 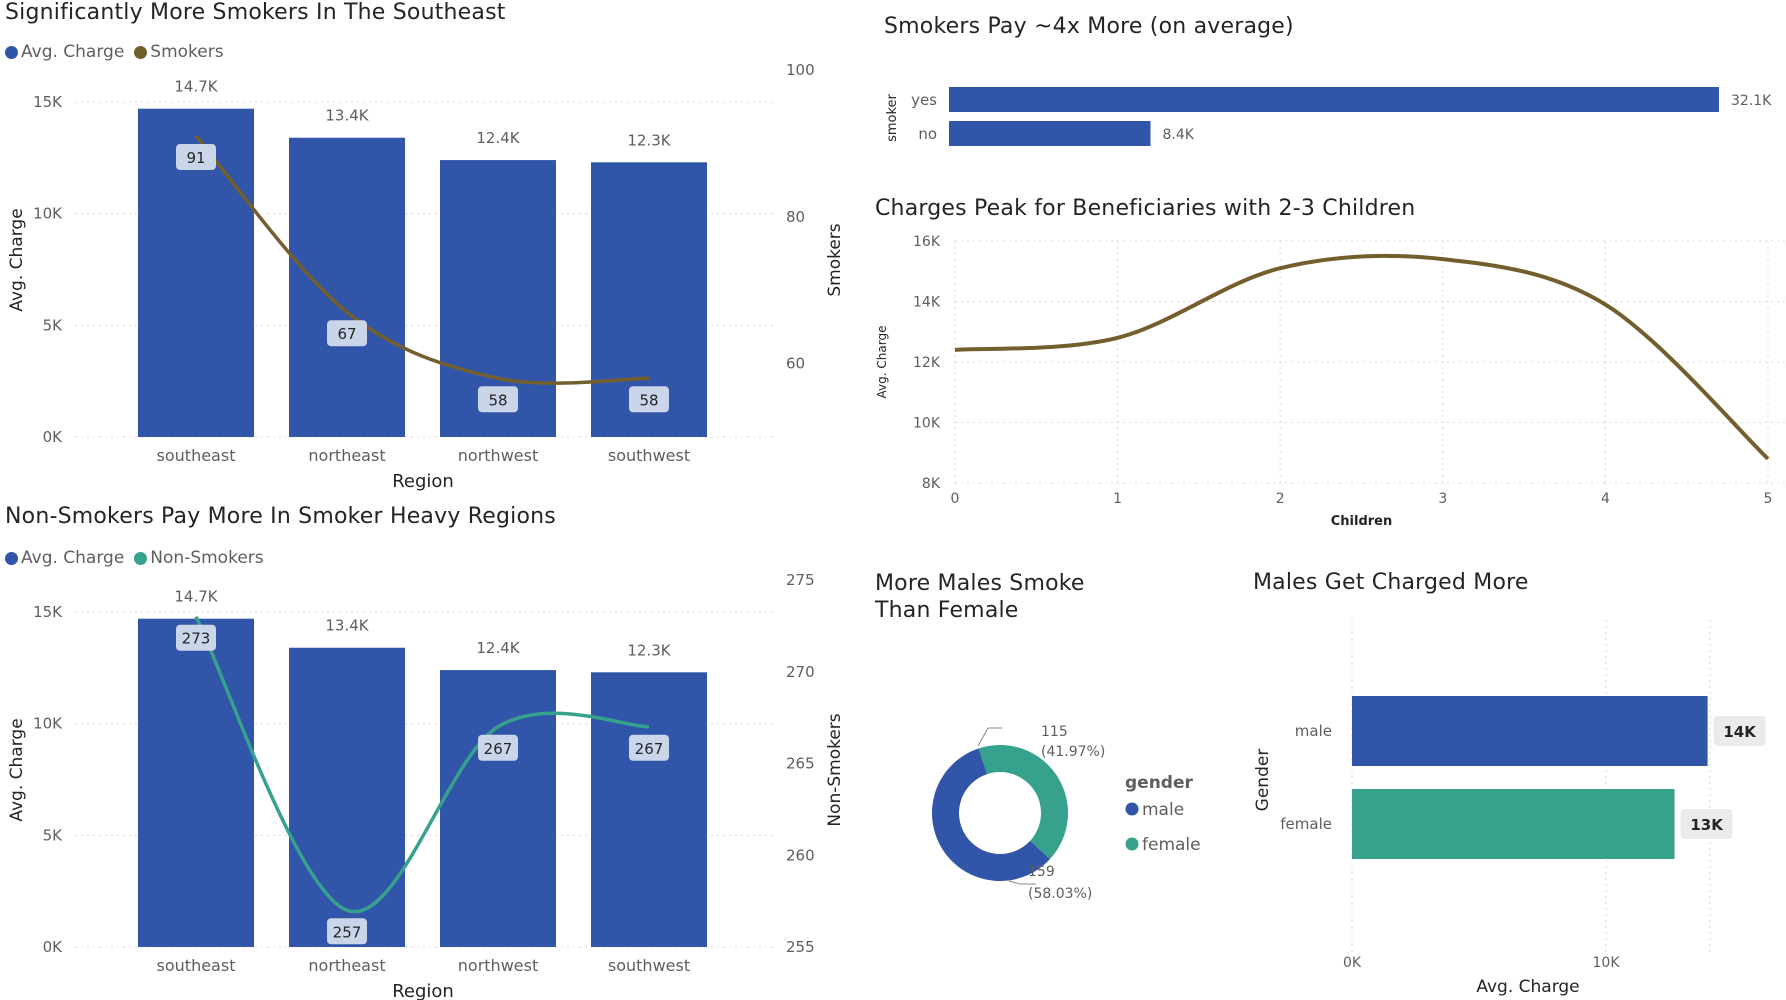 I want to click on y2-axis-title: Smokers, so click(x=835, y=259).